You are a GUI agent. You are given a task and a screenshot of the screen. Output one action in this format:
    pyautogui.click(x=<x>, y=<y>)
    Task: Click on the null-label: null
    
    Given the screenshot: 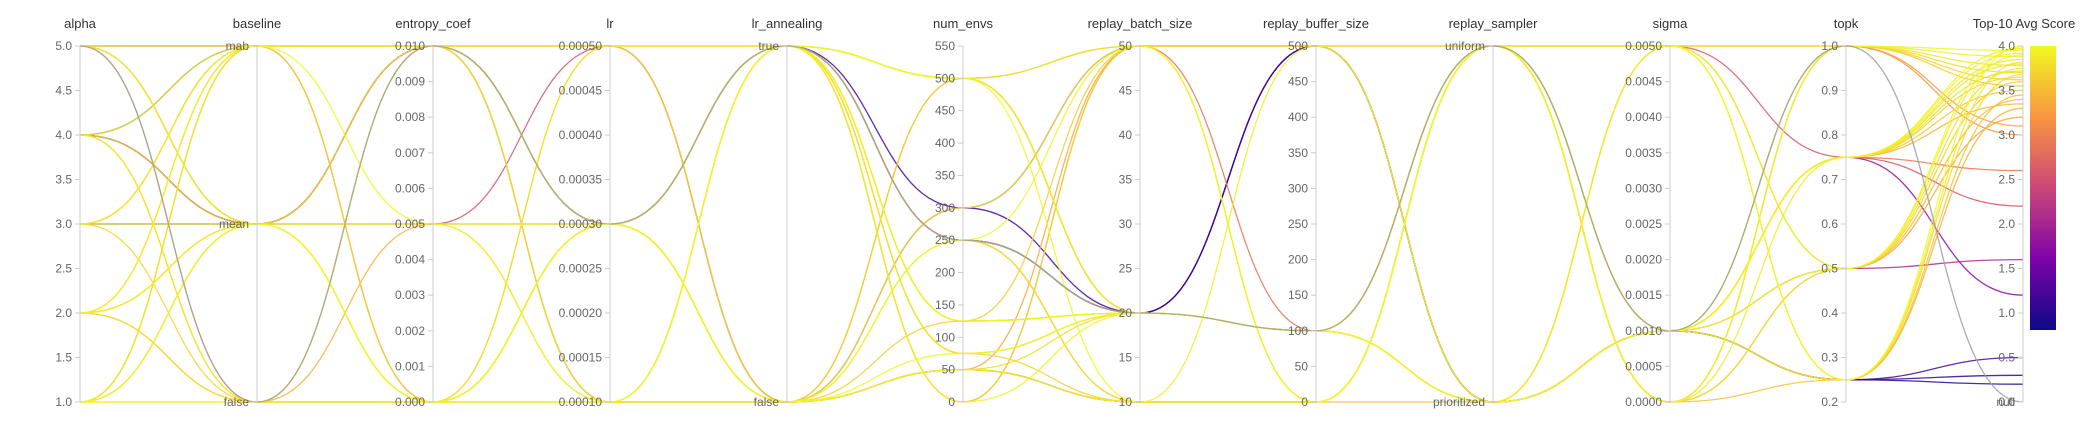 What is the action you would take?
    pyautogui.click(x=2005, y=402)
    